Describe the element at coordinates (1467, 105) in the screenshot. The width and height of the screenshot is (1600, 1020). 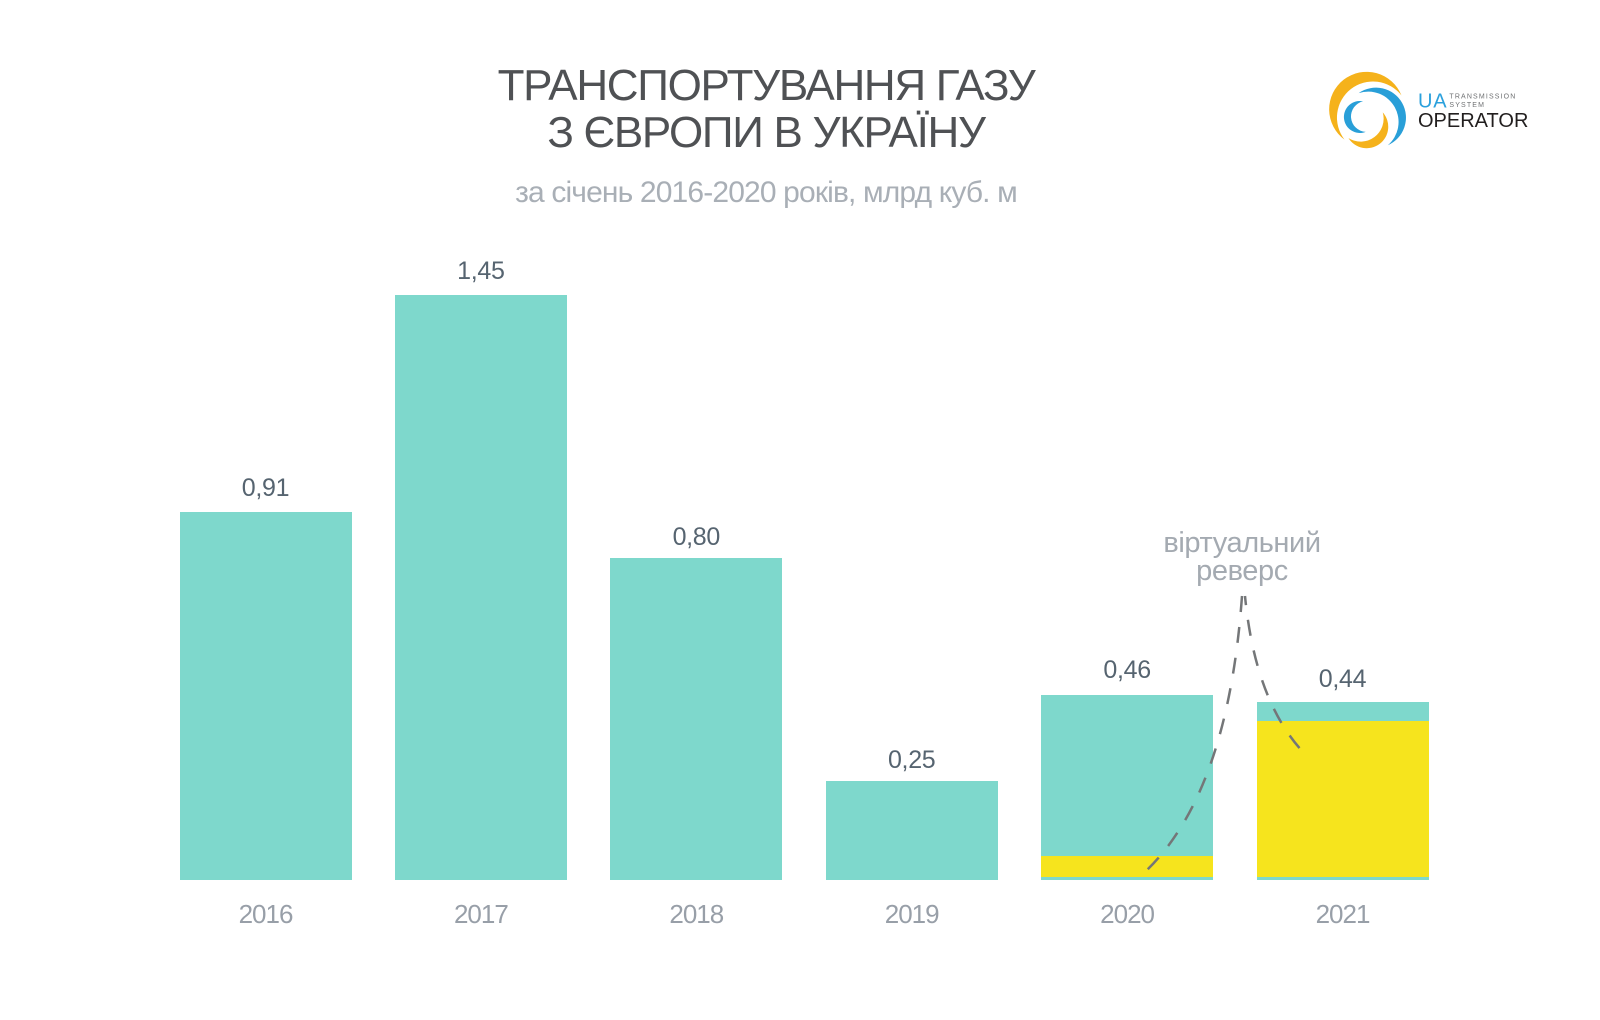
I see `svg-text: SYSTEM` at that location.